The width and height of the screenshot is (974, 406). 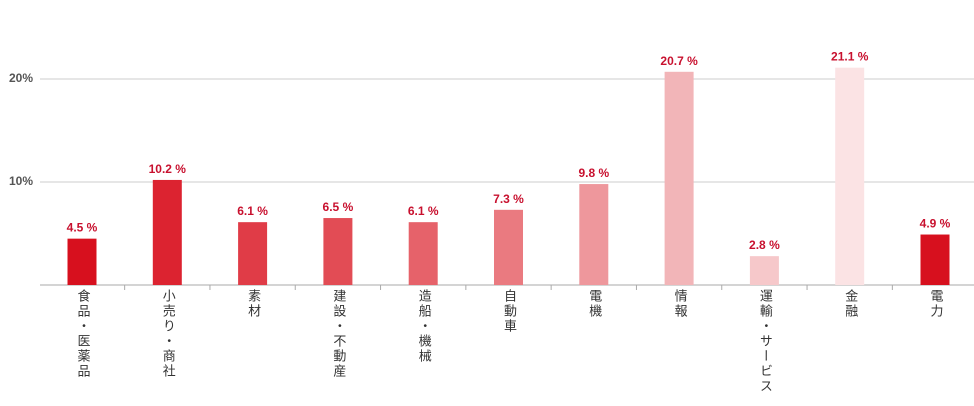 I want to click on x-tick-label: 運輸・サービス, so click(x=765, y=341).